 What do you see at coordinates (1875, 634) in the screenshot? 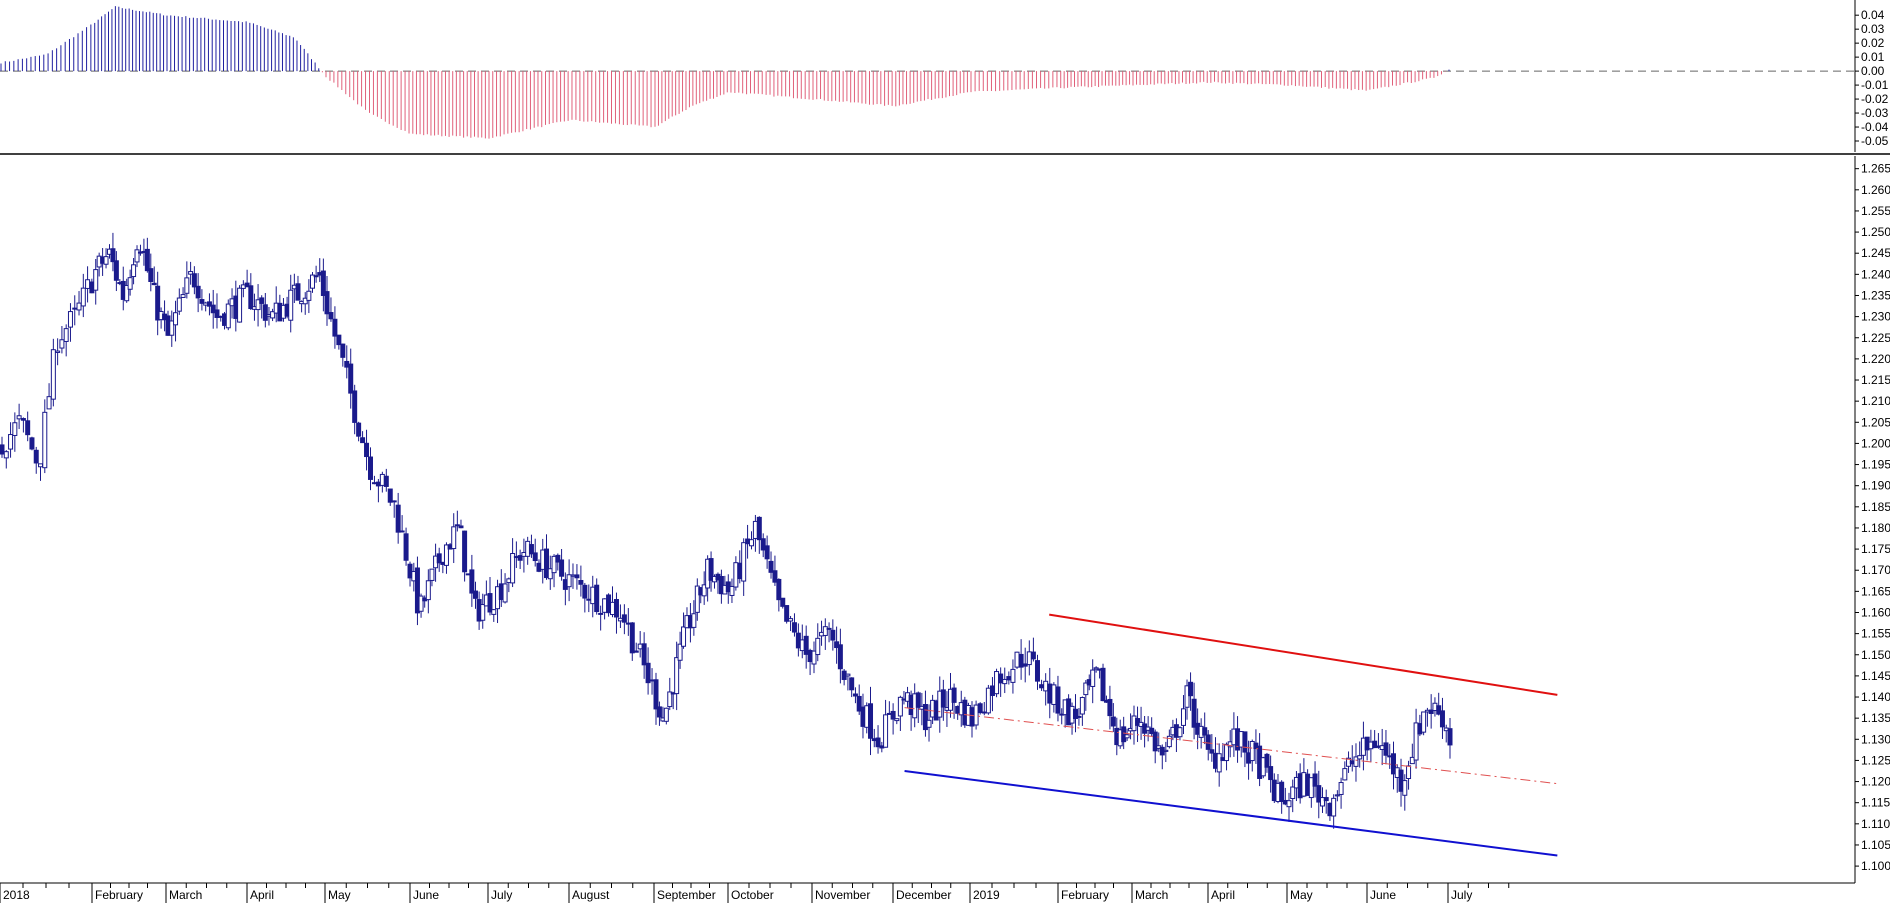
I see `price-tick-label: 1.155` at bounding box center [1875, 634].